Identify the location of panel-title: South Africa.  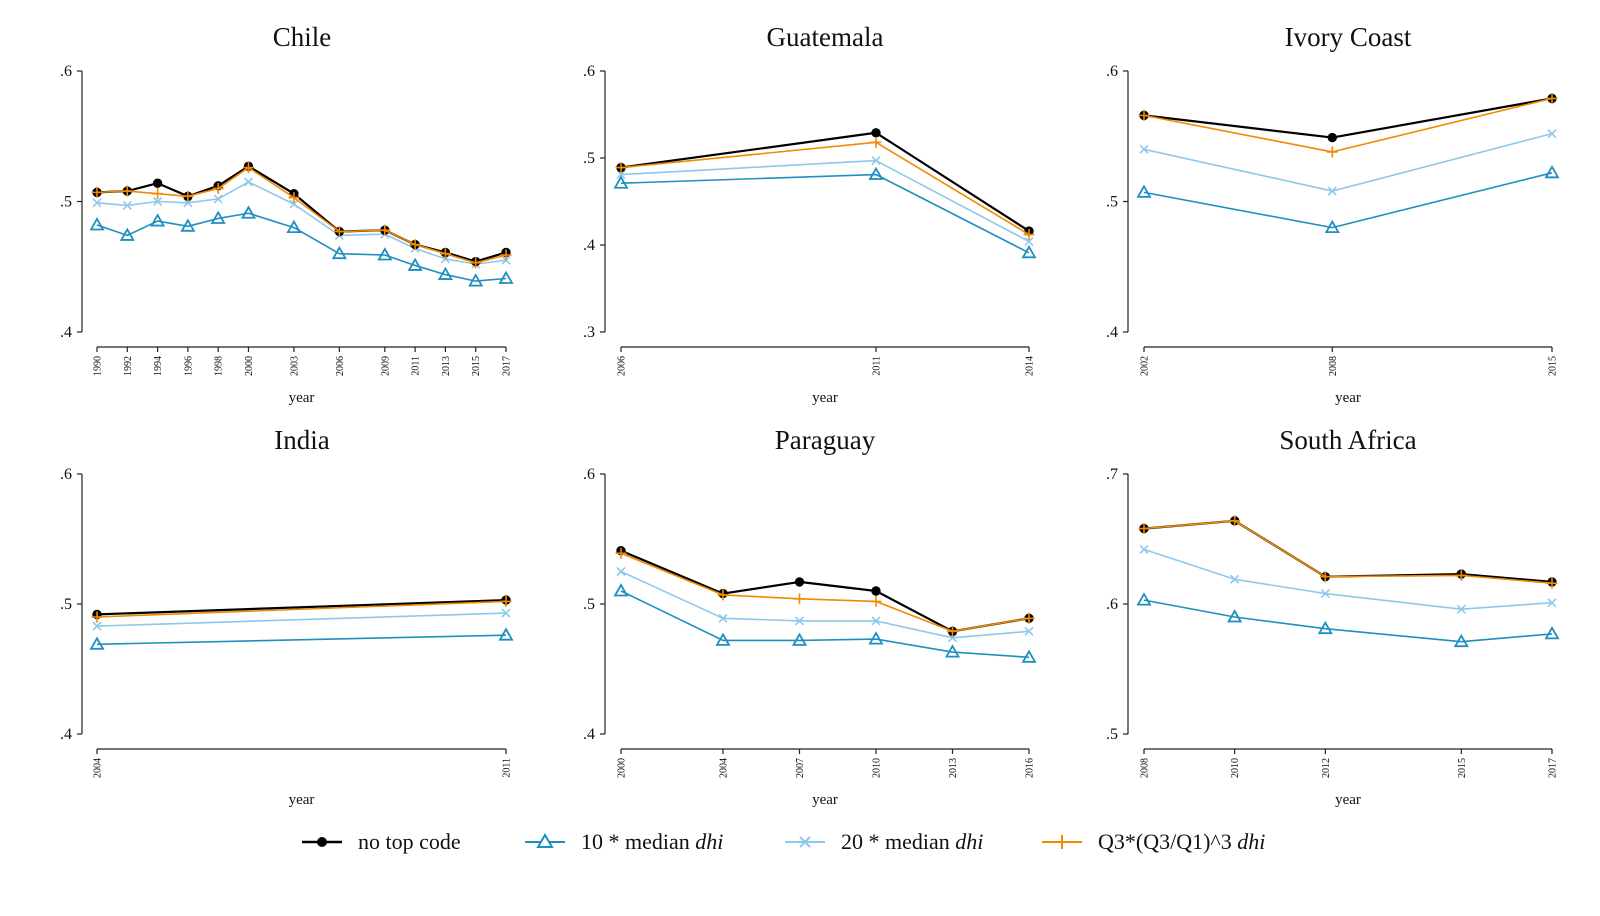
(1347, 440).